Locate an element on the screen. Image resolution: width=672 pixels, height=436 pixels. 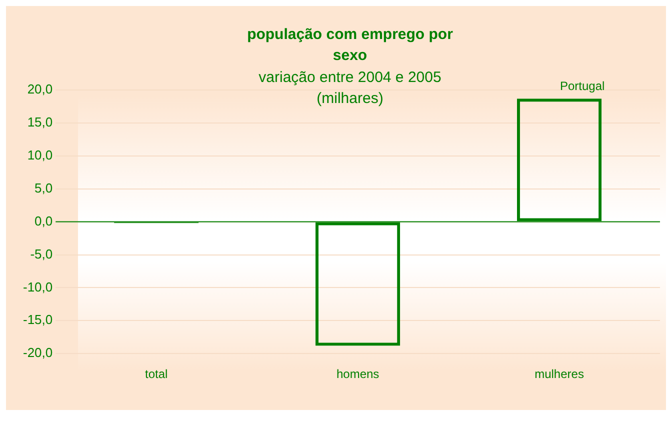
y-tick-label: -10,0 is located at coordinates (37, 286).